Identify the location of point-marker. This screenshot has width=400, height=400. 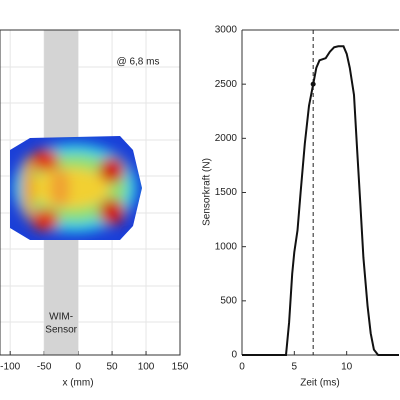
(313, 84).